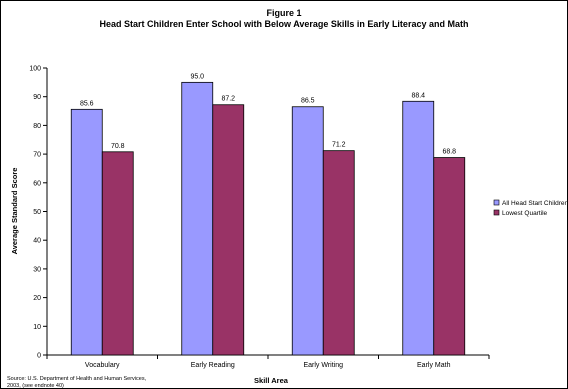  I want to click on bar-lowest-quartile-vocabulary, so click(117, 253).